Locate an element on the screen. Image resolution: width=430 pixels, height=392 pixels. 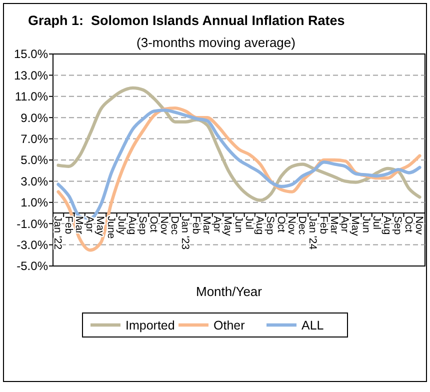
x-tick-label: July is located at coordinates (121, 226).